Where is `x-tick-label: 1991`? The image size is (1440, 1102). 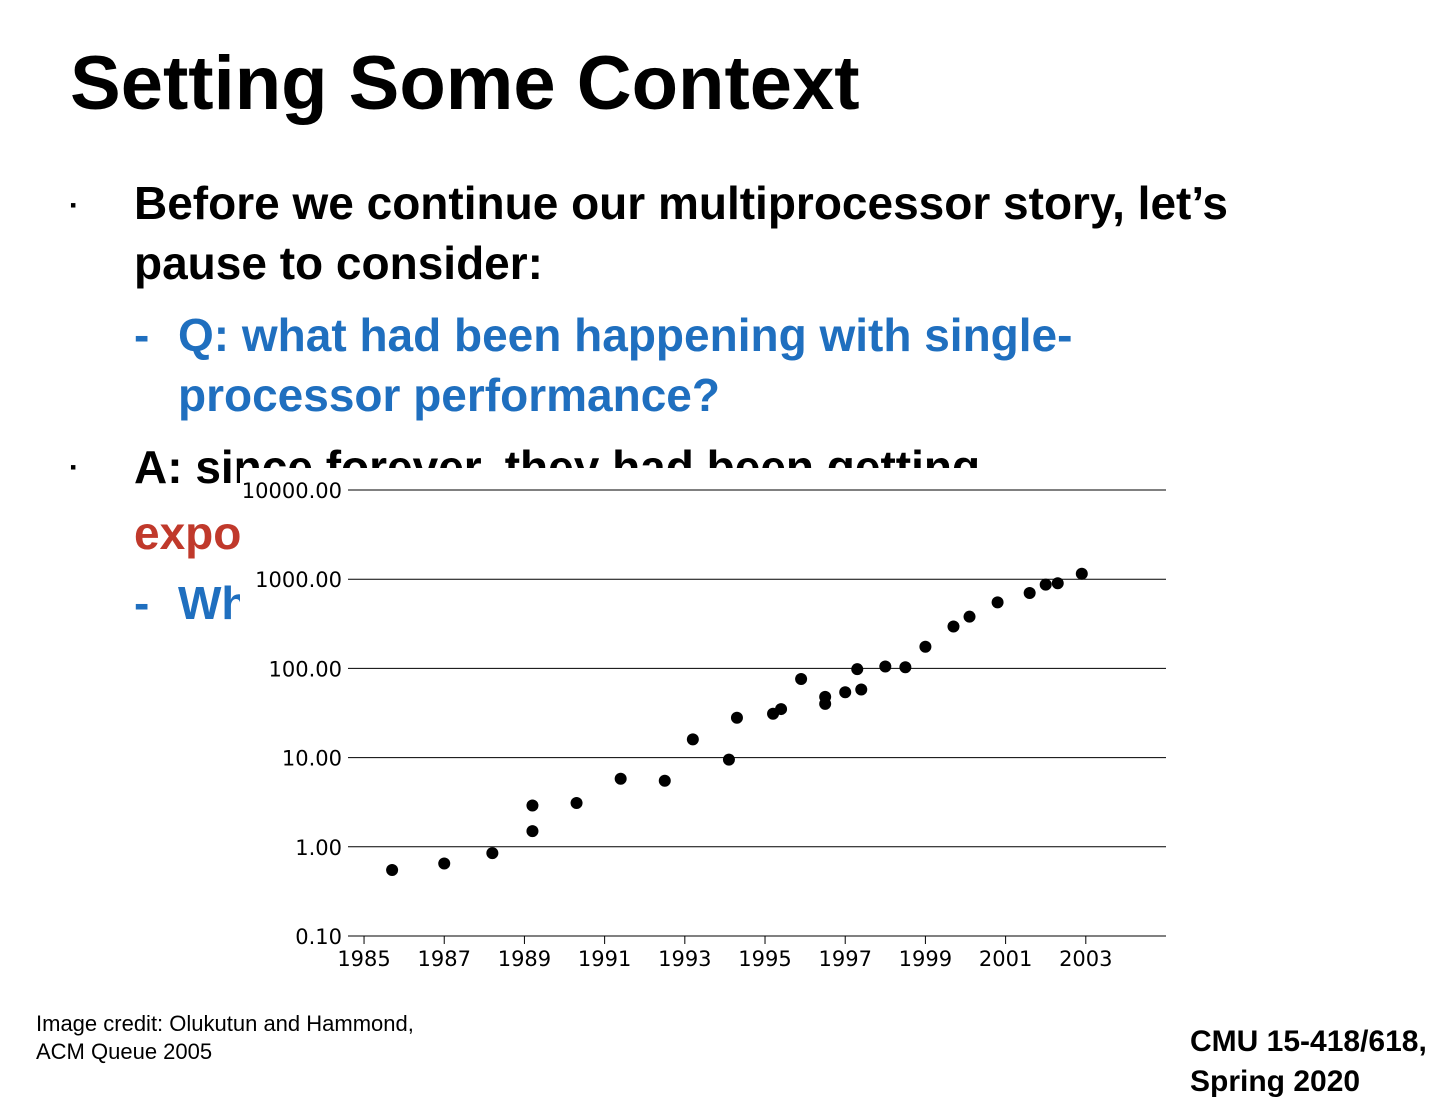 x-tick-label: 1991 is located at coordinates (604, 959).